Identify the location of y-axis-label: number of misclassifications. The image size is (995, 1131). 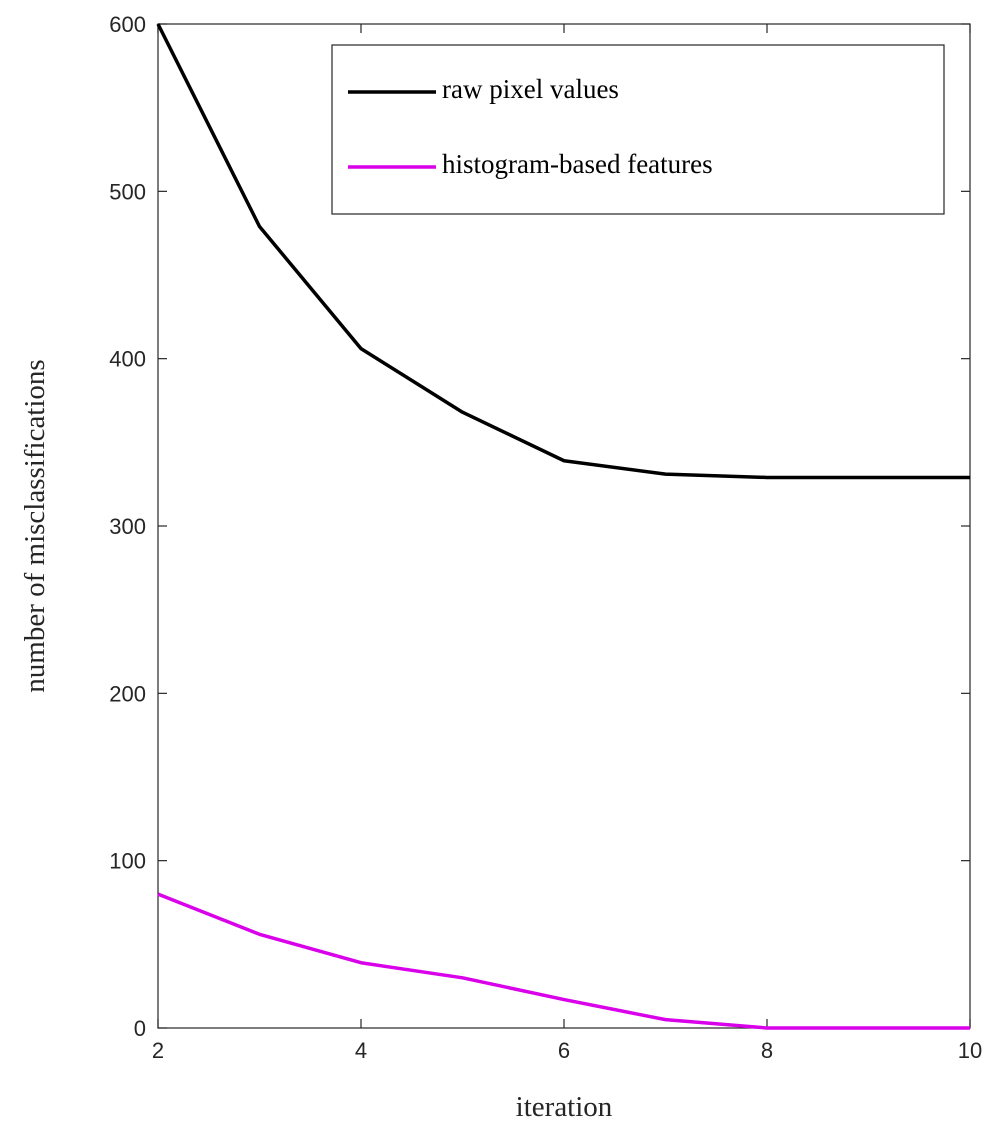
(35, 525).